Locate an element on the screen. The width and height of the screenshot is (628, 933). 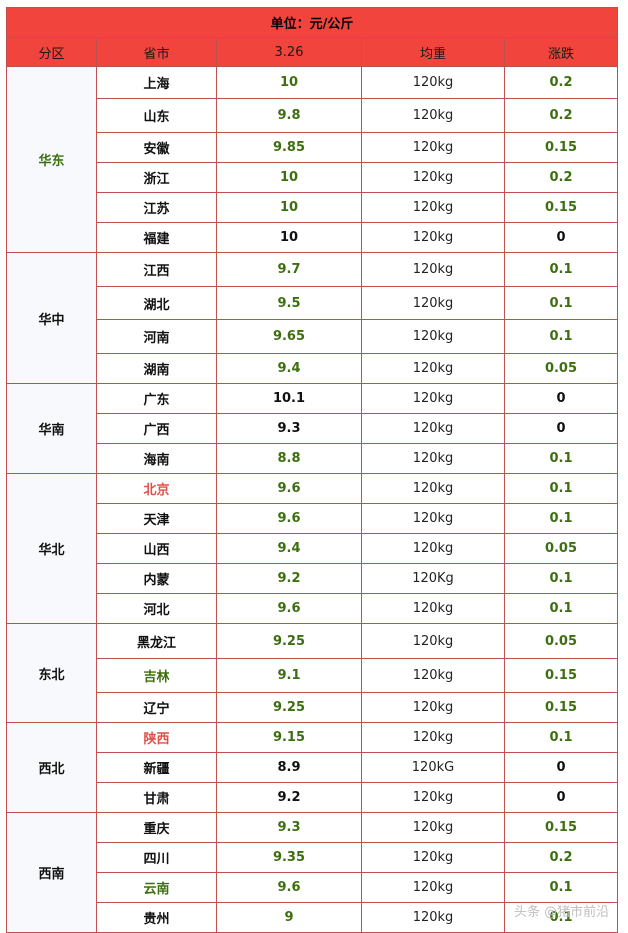
province-cell: 安徽 is located at coordinates (156, 147).